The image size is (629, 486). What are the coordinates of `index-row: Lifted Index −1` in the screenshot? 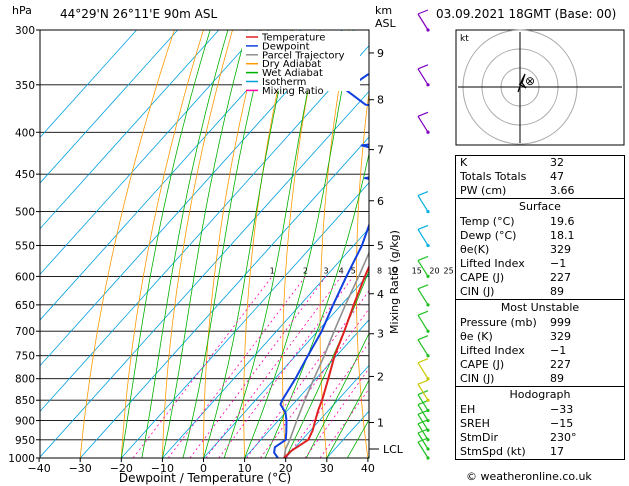 It's located at (540, 351).